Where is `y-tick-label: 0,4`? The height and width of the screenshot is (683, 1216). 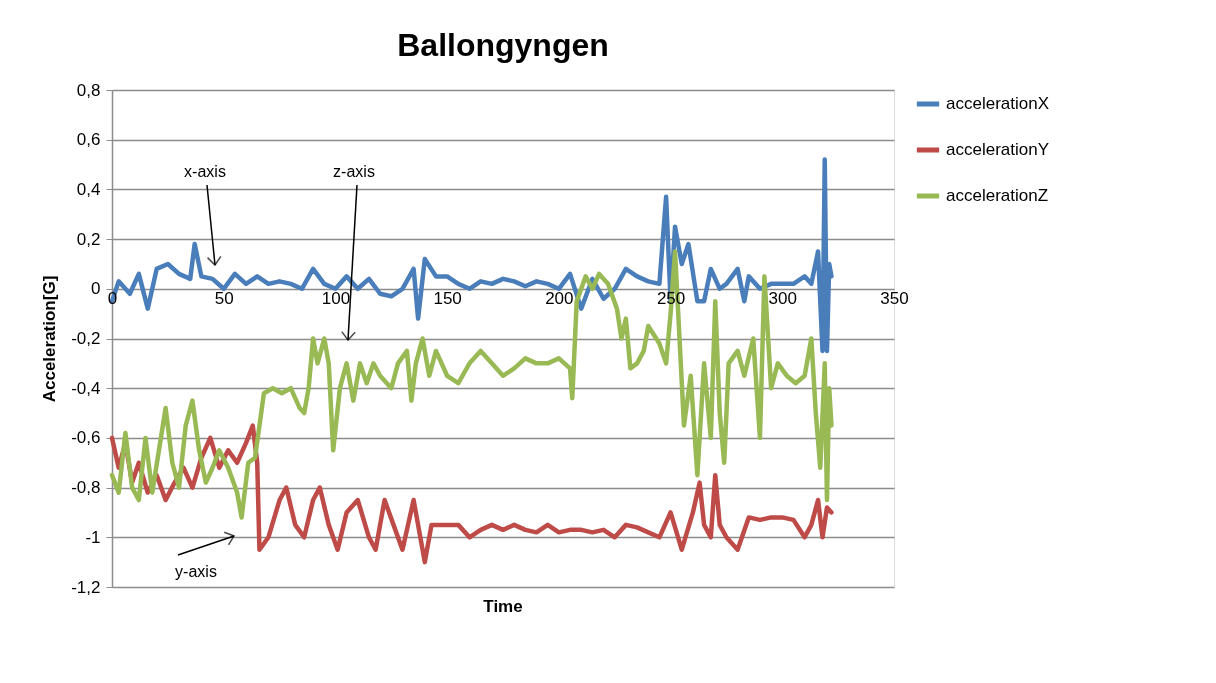
y-tick-label: 0,4 is located at coordinates (88, 189).